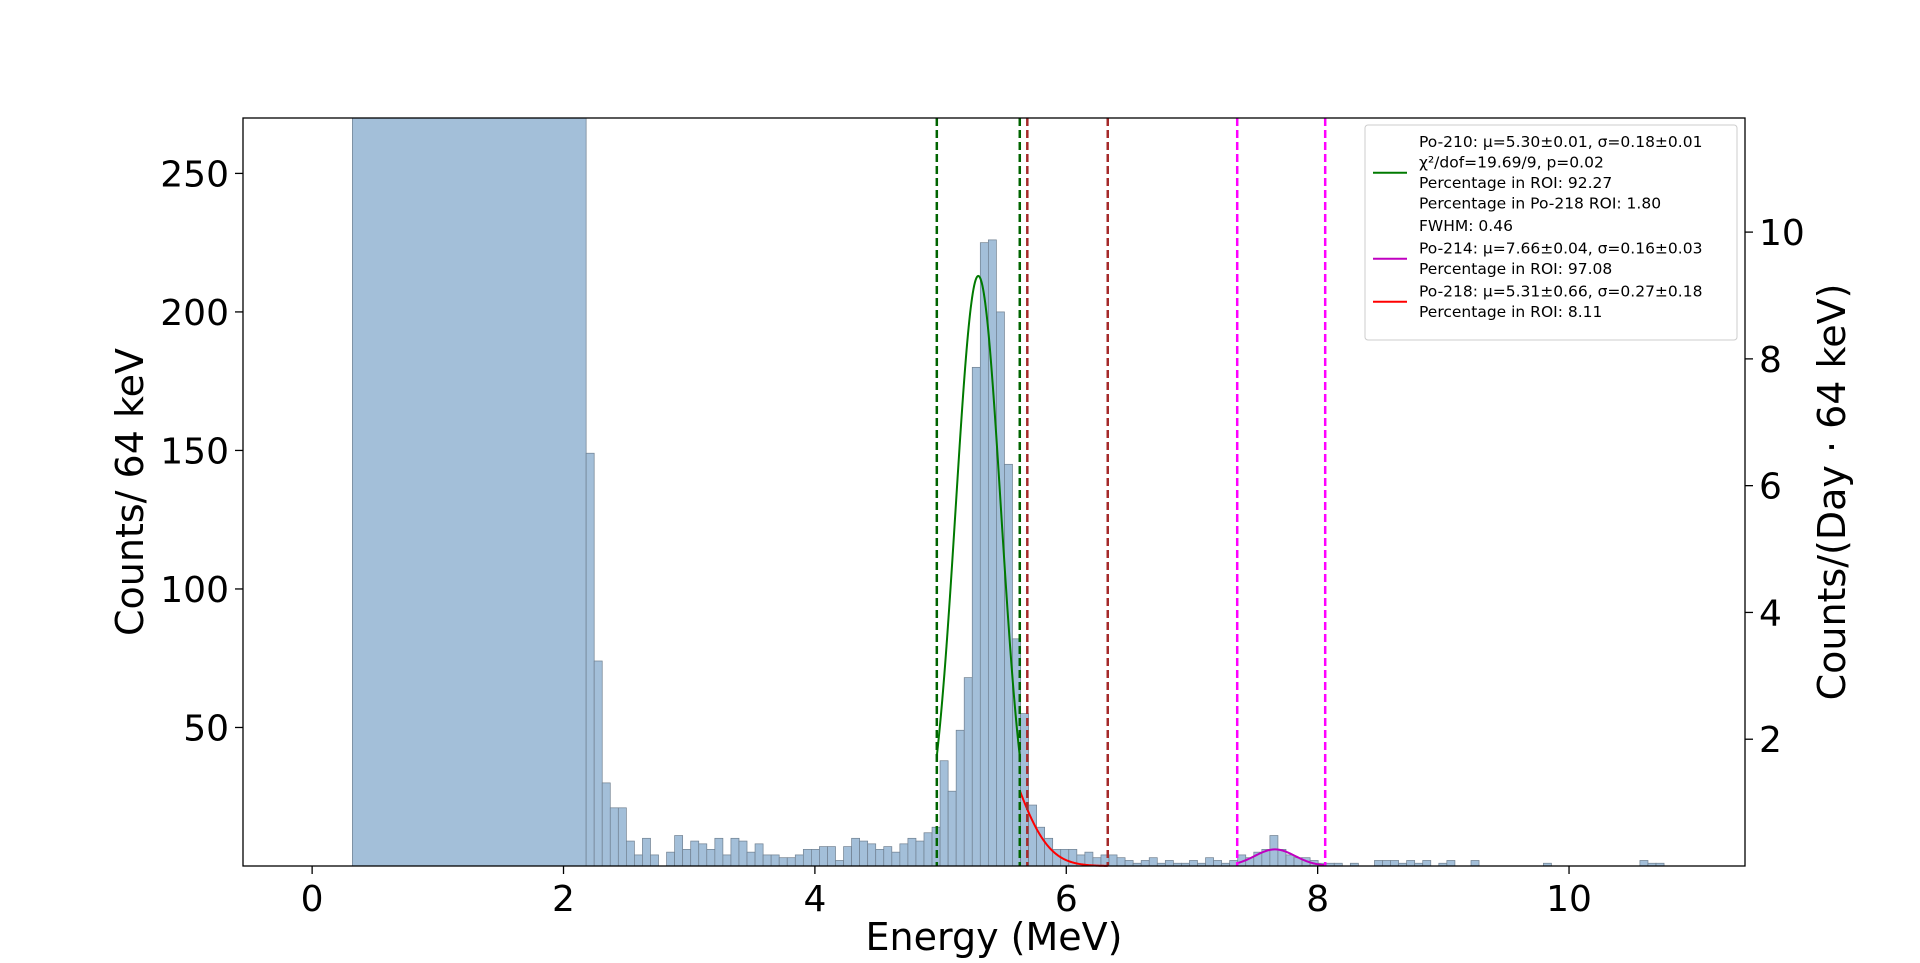 The image size is (1920, 963). I want to click on legend-text: Percentage in Po-218 ROI: 1.80, so click(1540, 204).